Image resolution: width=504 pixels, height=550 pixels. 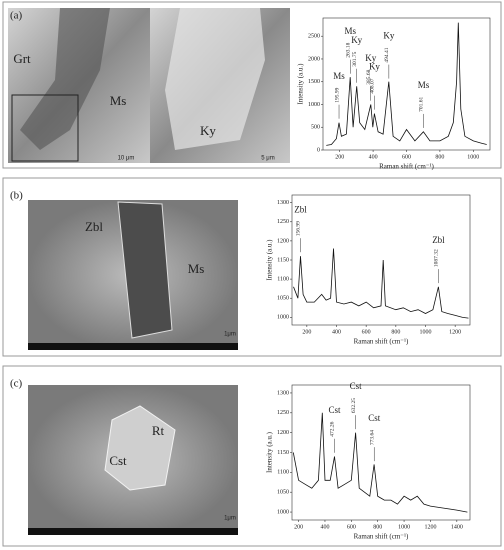 I want to click on annotation-value: 408.07, so click(x=373, y=85).